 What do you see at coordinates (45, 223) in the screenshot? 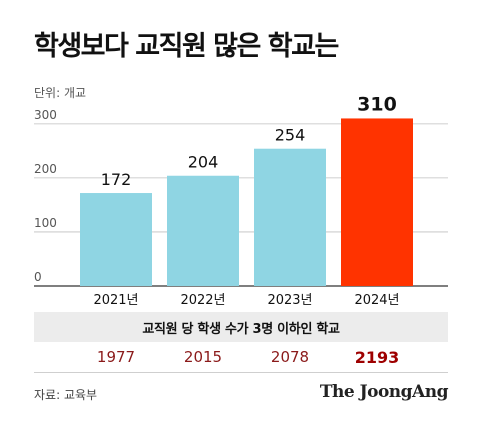
I see `y-tick-label: 100` at bounding box center [45, 223].